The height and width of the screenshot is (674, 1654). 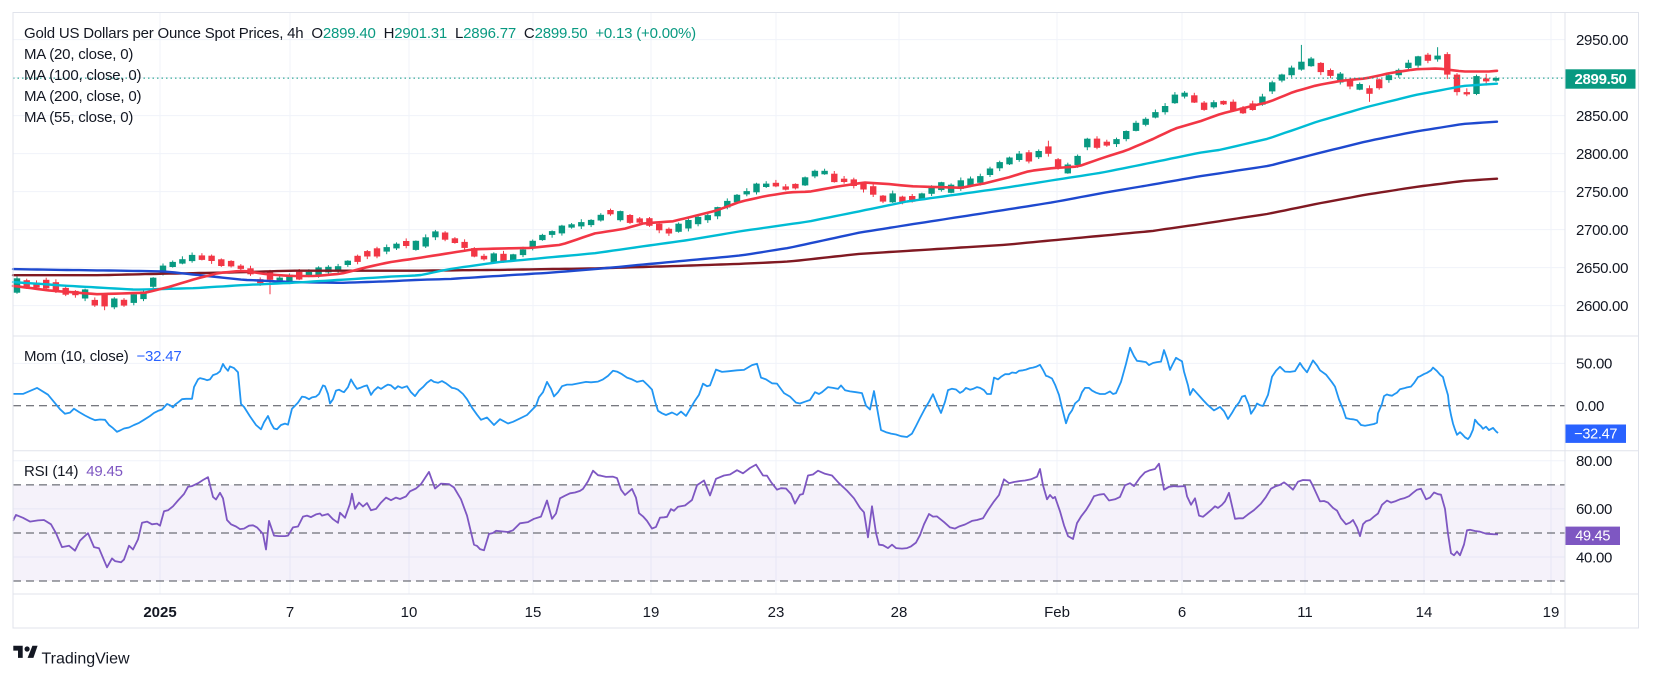 I want to click on svg-text: 50.00, so click(x=1594, y=364).